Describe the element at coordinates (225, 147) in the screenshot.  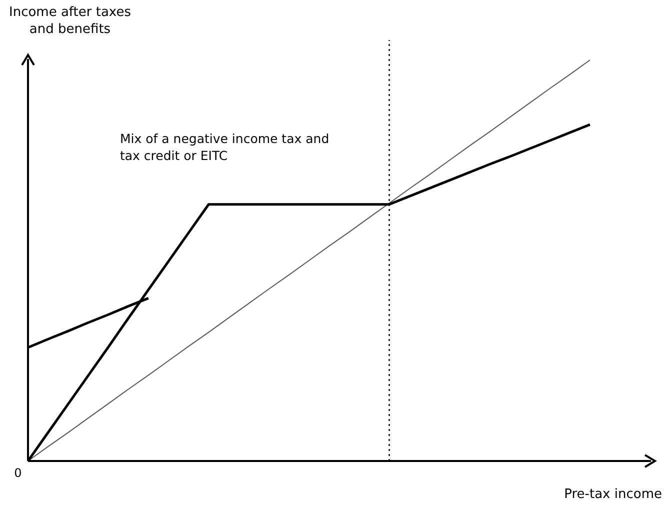
I see `annotation: Mix of a negative income tax and tax credit or EITC` at that location.